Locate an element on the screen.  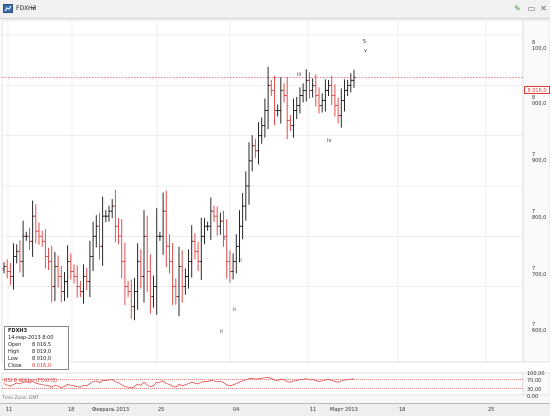
rsi-indicator-label: RSI 8 Wilder (FDXH3) is located at coordinates (30, 381).